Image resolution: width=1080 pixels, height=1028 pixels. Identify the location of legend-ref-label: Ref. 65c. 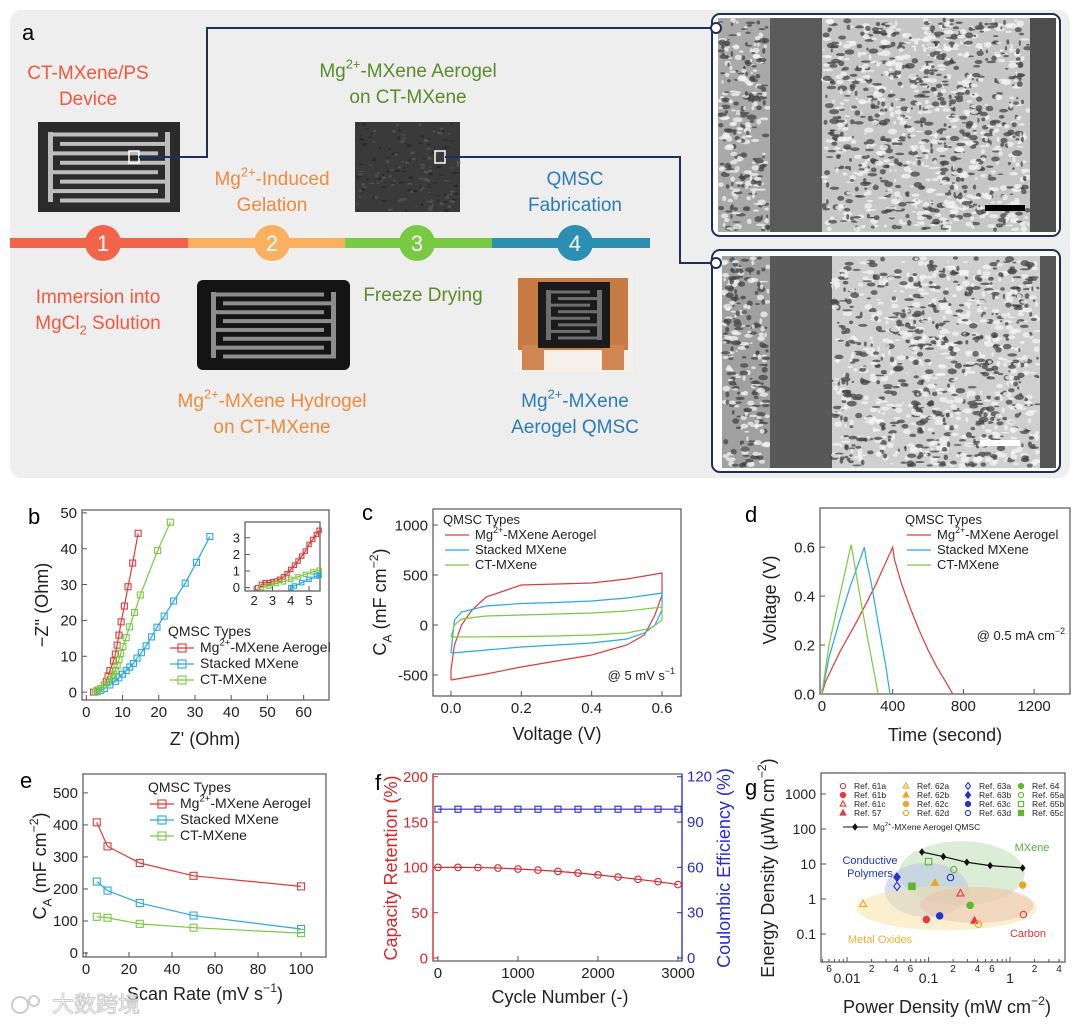
(1048, 813).